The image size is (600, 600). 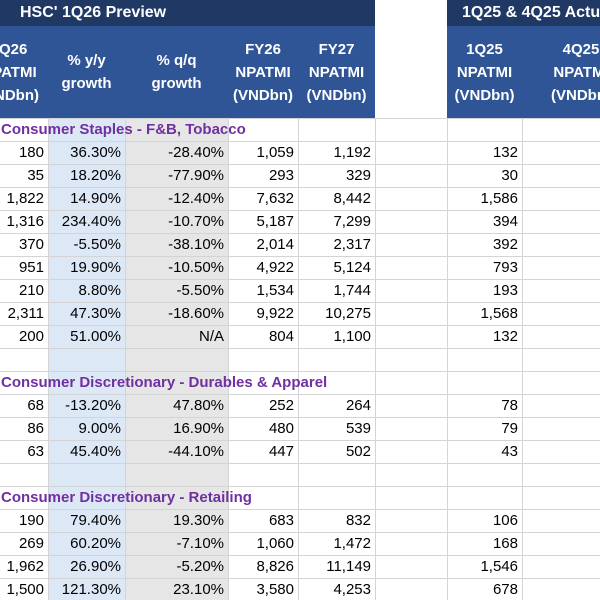 What do you see at coordinates (499, 566) in the screenshot?
I see `cell: 1,546` at bounding box center [499, 566].